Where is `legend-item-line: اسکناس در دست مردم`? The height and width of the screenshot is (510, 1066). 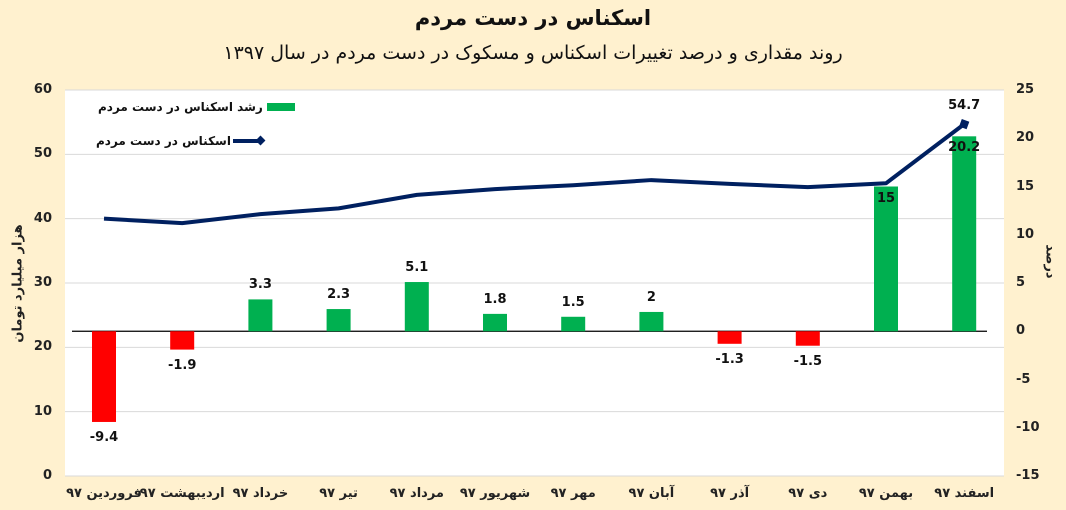
legend-item-line: اسکناس در دست مردم is located at coordinates (181, 141).